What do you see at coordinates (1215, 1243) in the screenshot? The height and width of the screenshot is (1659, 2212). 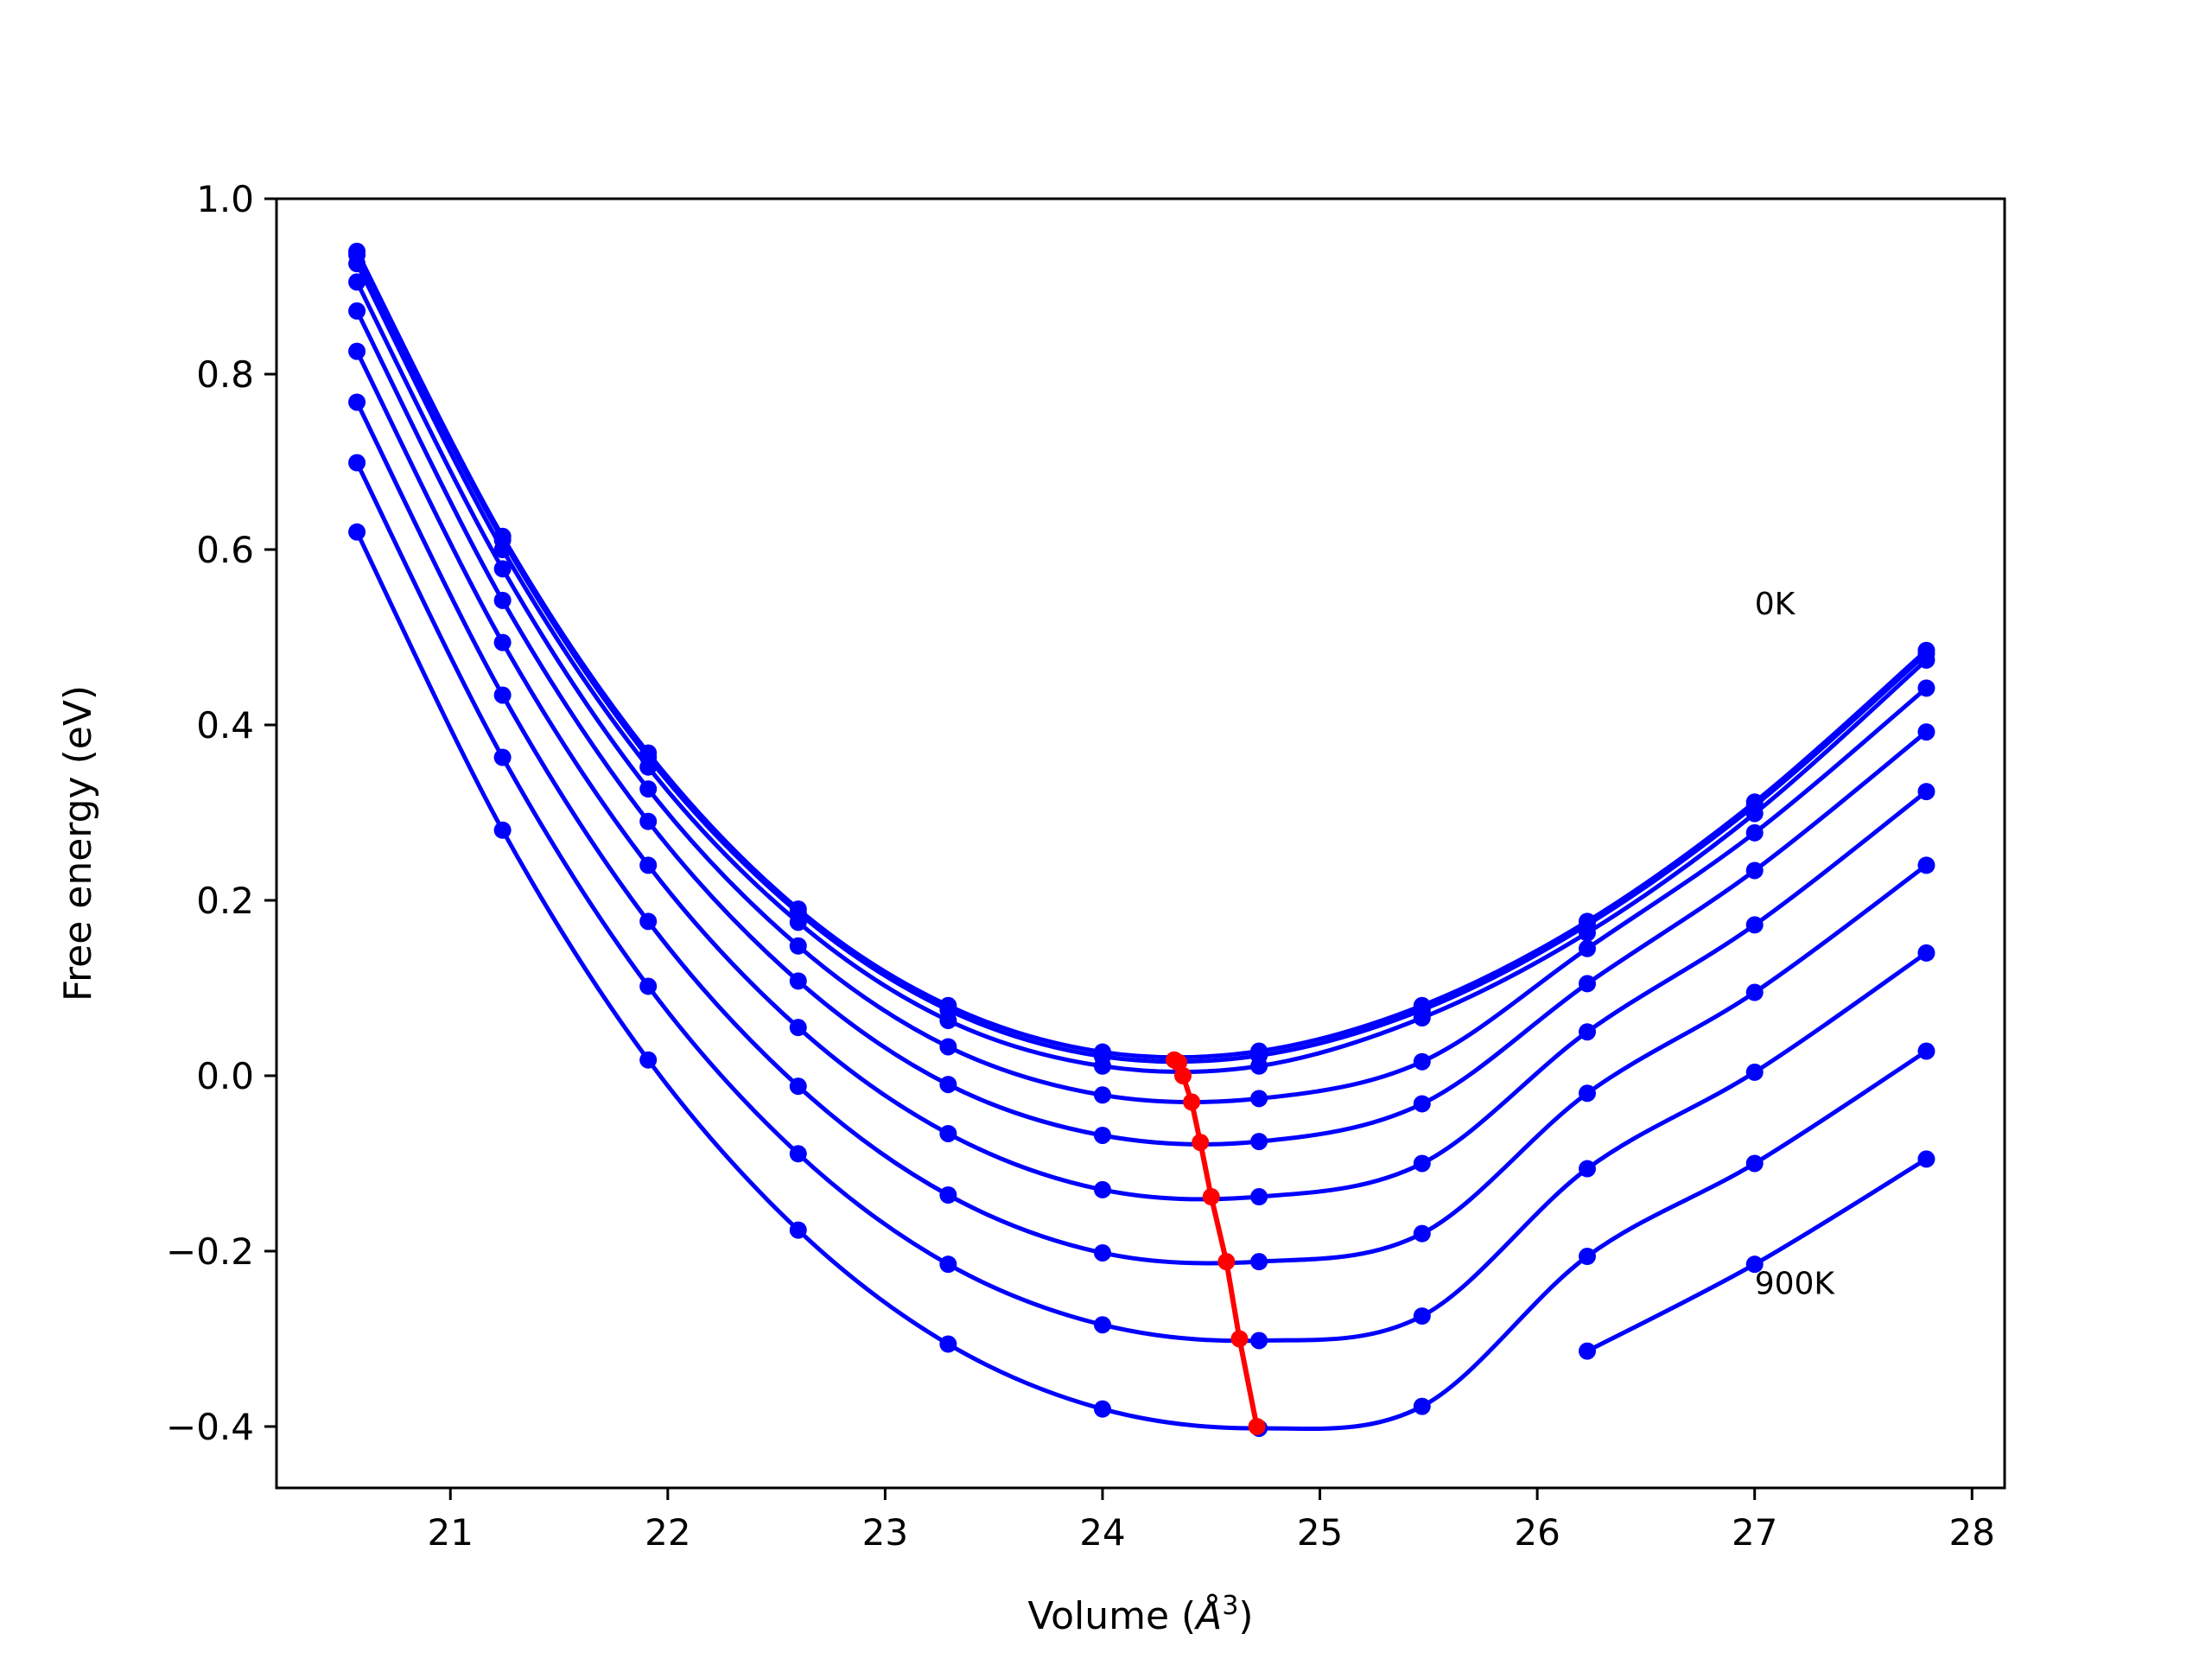 I see `minima-layer` at bounding box center [1215, 1243].